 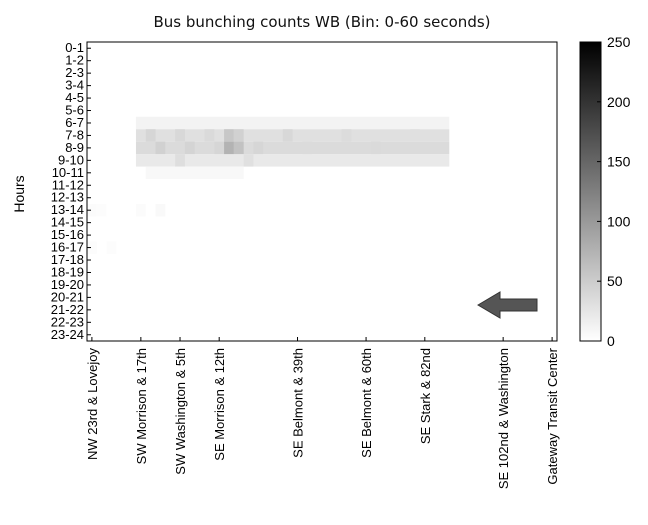 What do you see at coordinates (552, 415) in the screenshot?
I see `x-tick-label: Gateway Transit Center` at bounding box center [552, 415].